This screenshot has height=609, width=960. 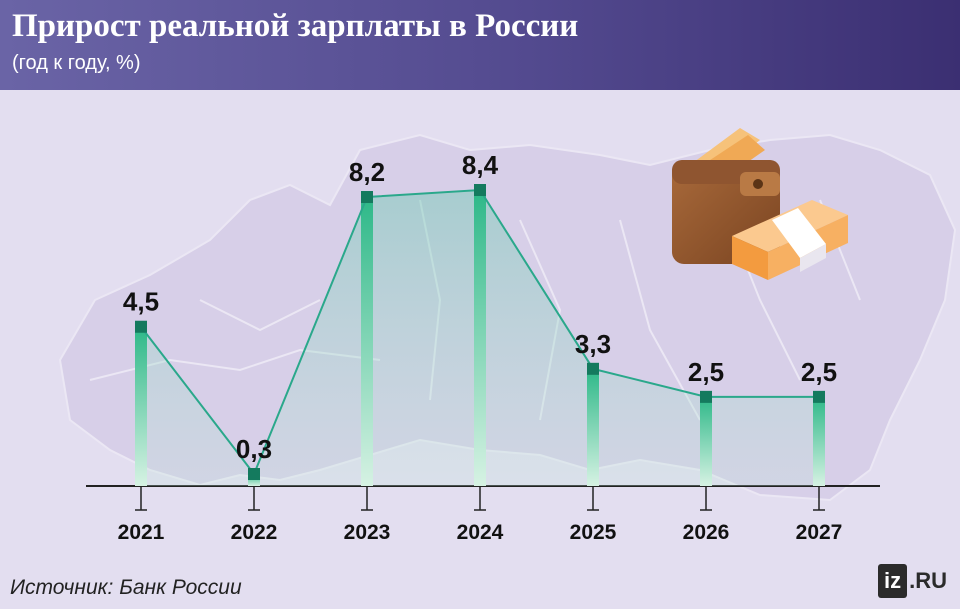 I want to click on point-2027, so click(x=819, y=396).